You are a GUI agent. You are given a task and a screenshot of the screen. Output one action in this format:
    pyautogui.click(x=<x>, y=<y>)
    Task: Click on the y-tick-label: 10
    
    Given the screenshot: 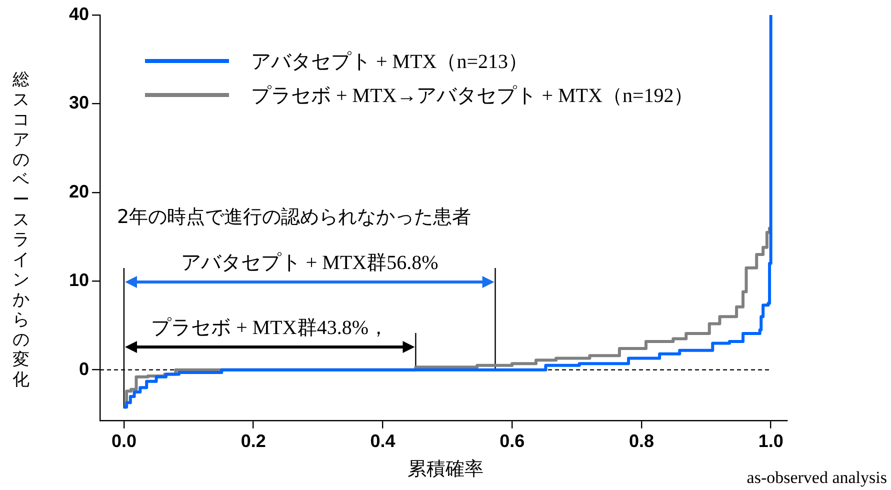 What is the action you would take?
    pyautogui.click(x=79, y=280)
    